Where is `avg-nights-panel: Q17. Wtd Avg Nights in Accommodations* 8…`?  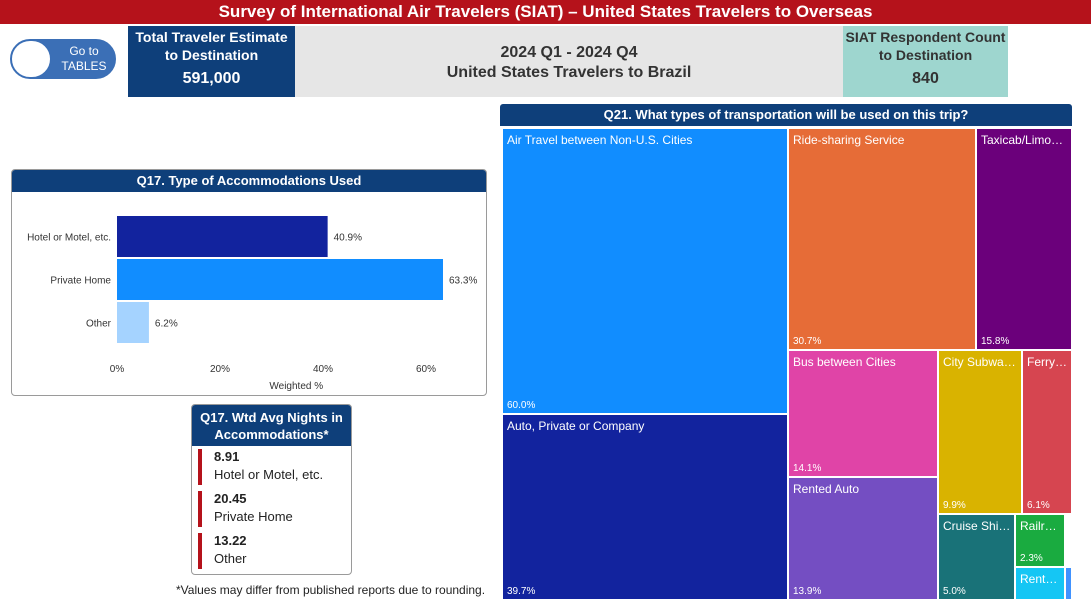
avg-nights-panel: Q17. Wtd Avg Nights in Accommodations* 8… is located at coordinates (271, 489).